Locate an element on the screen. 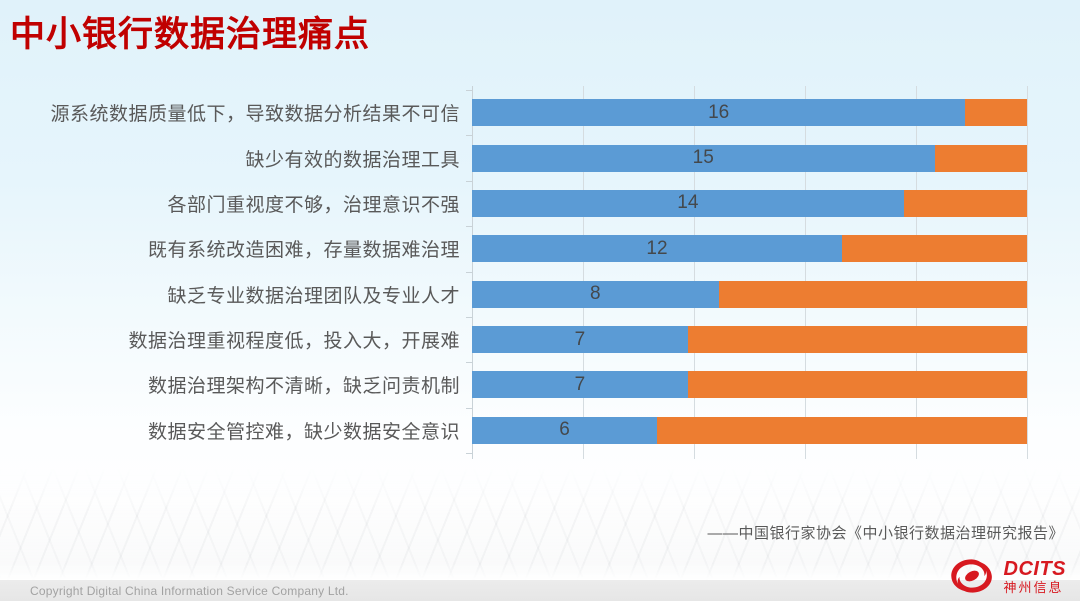 The width and height of the screenshot is (1080, 601). dcits-logo: DCITS 神州信息 is located at coordinates (1006, 576).